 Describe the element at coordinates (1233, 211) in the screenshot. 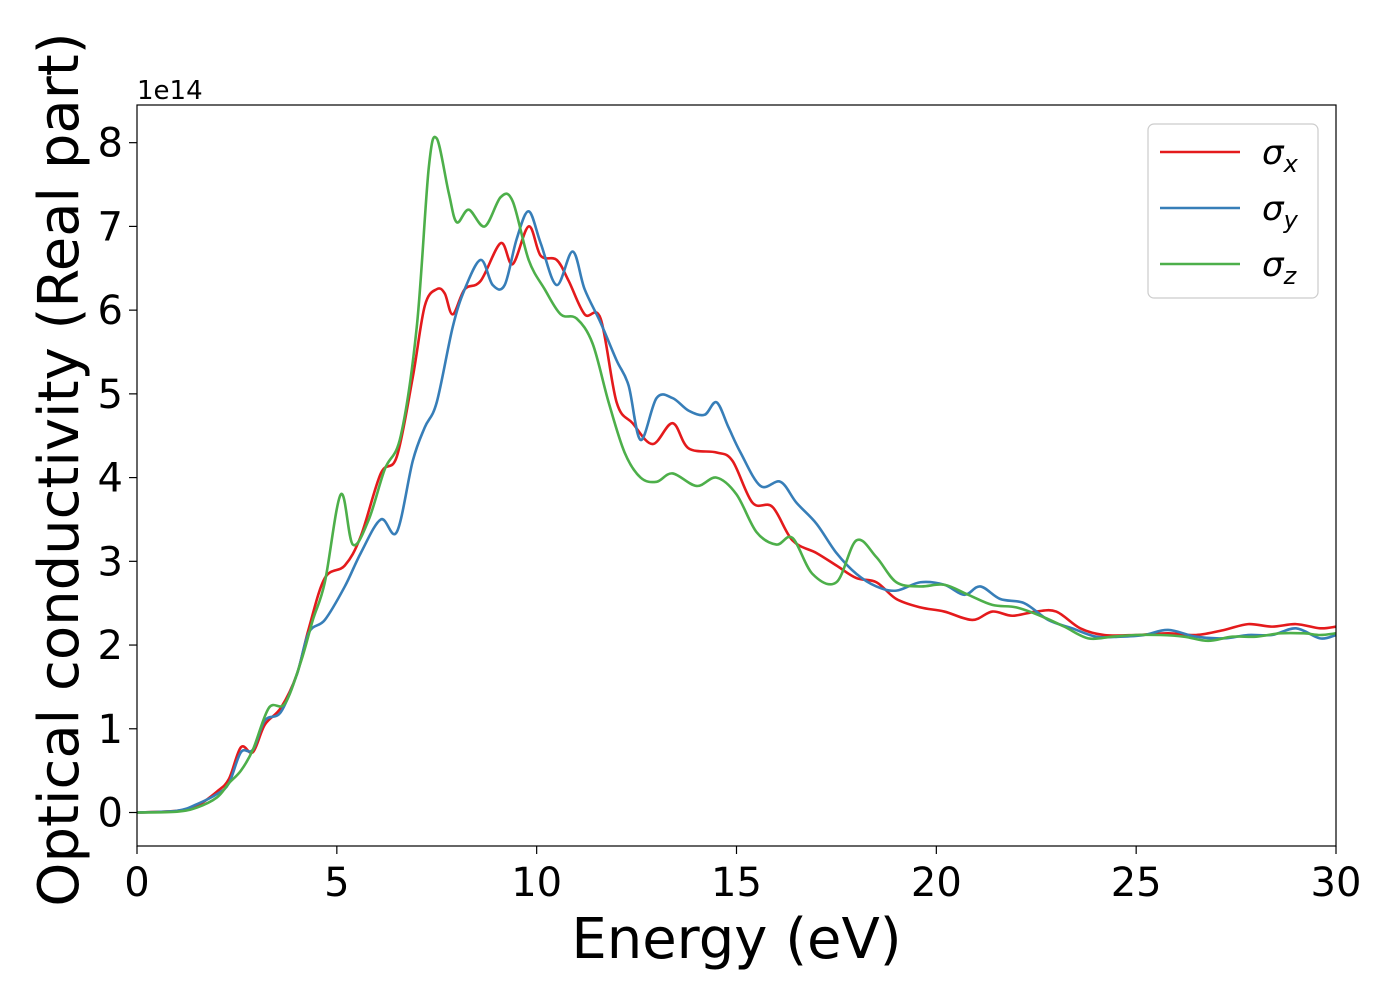

I see `legend-box` at that location.